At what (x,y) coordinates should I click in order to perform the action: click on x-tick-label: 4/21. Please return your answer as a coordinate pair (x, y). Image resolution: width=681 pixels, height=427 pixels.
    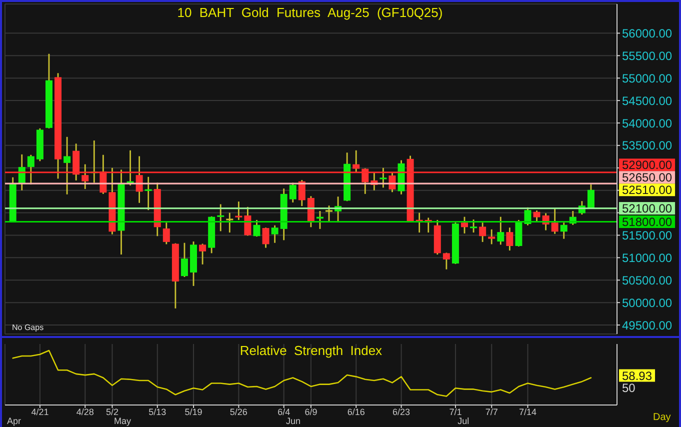
    Looking at the image, I should click on (40, 412).